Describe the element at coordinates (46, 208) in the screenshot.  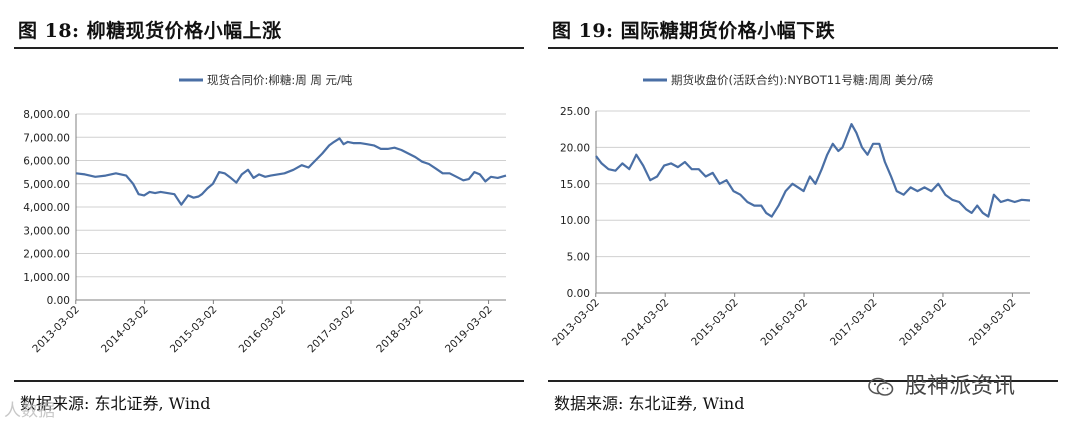
I see `y-tick-label: 4,000.00` at that location.